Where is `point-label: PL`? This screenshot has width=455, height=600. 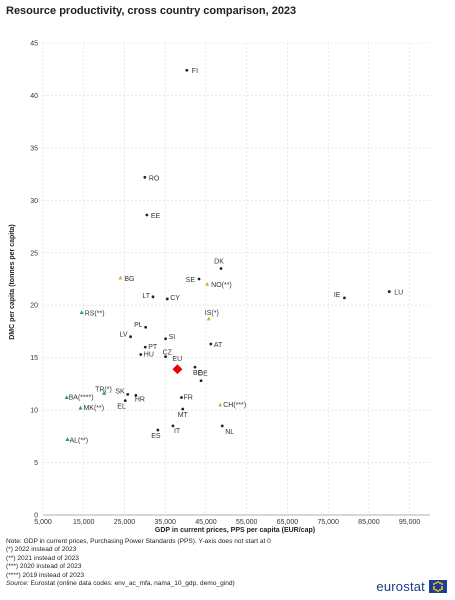 point-label: PL is located at coordinates (138, 325).